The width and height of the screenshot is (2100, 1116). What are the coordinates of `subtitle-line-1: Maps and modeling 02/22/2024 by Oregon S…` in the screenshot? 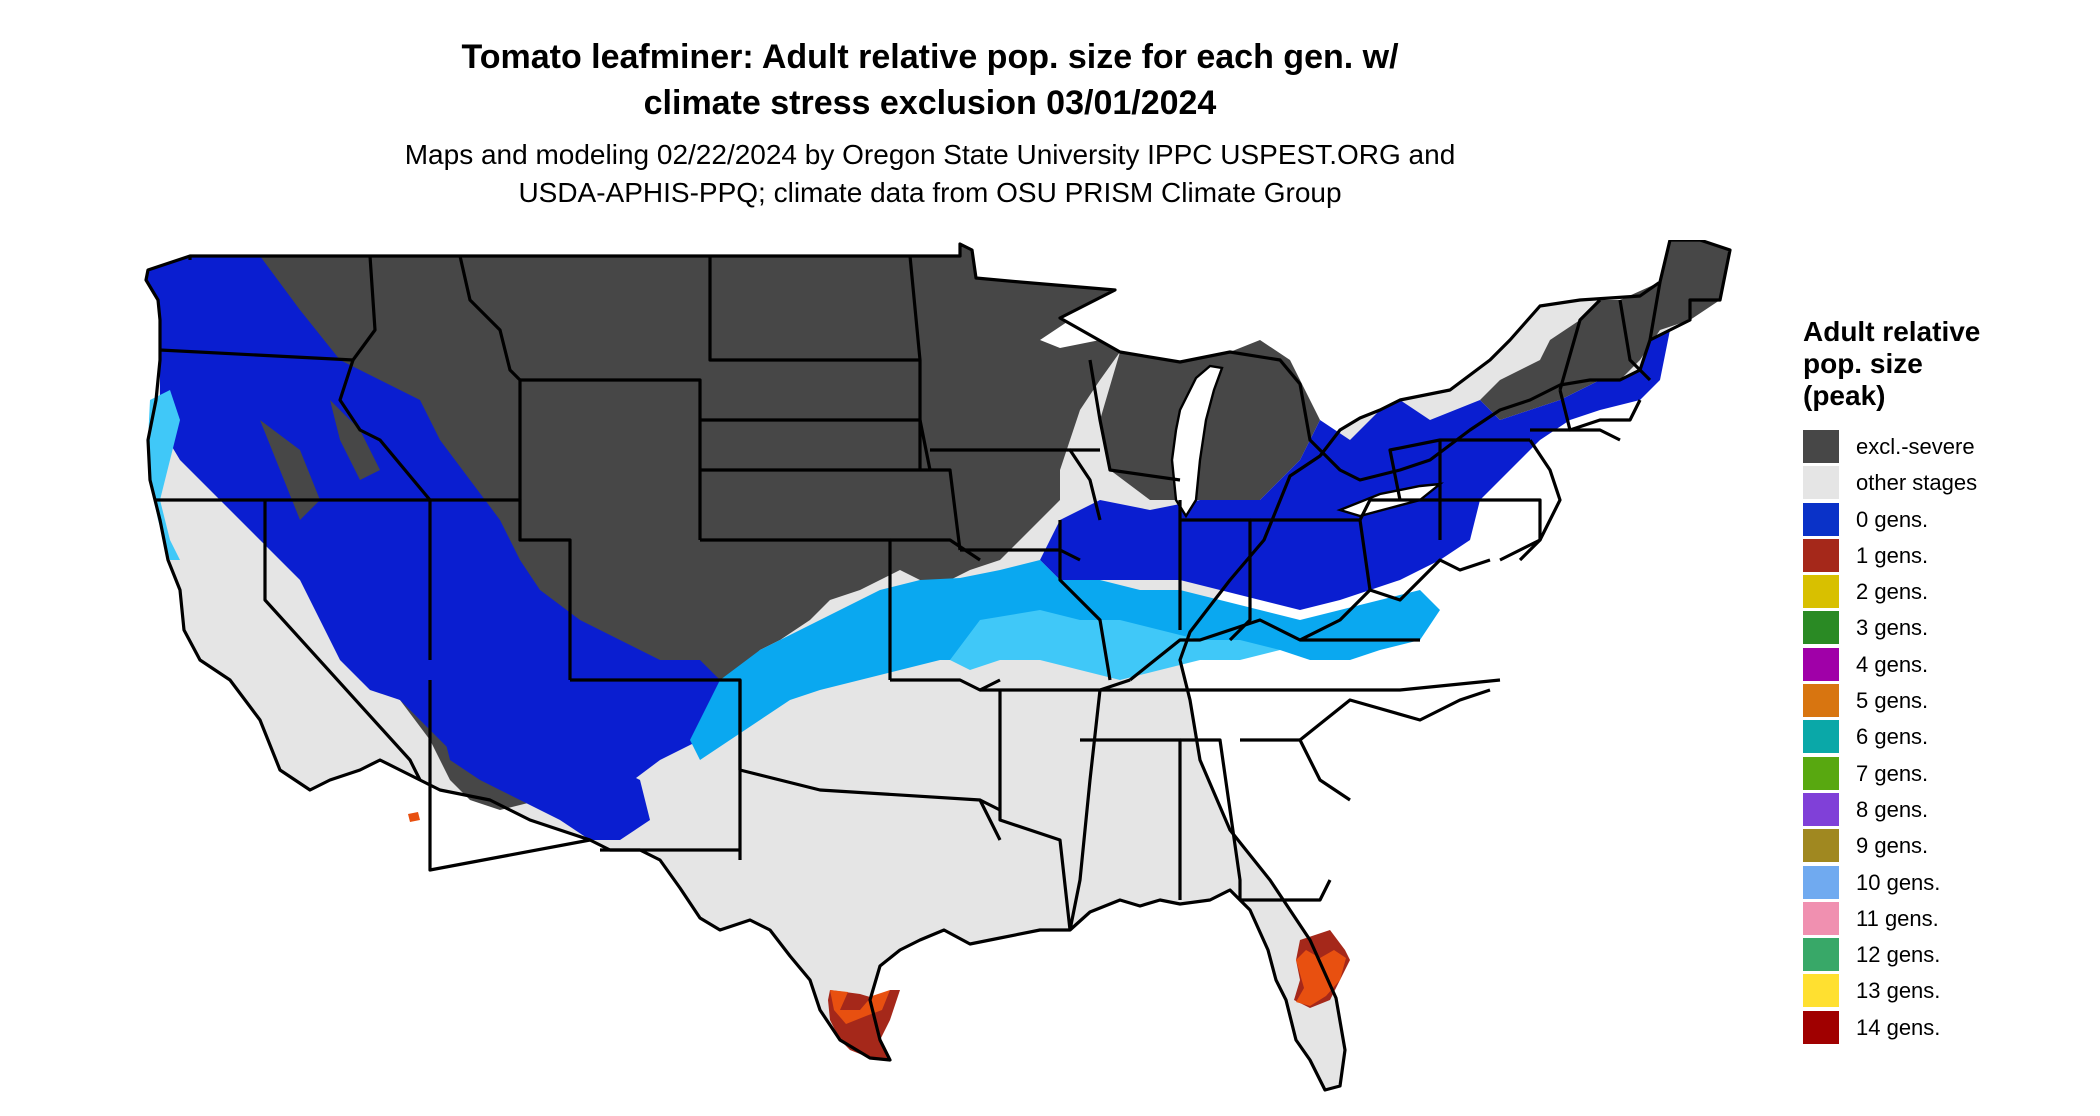 It's located at (930, 154).